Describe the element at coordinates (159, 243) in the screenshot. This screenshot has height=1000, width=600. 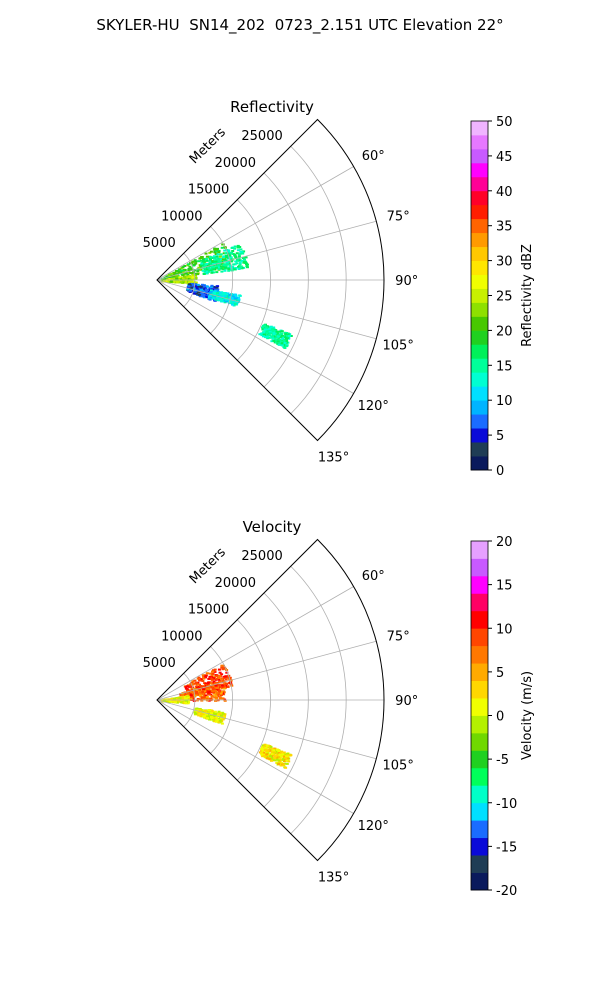
I see `range-tick-label: 5000` at that location.